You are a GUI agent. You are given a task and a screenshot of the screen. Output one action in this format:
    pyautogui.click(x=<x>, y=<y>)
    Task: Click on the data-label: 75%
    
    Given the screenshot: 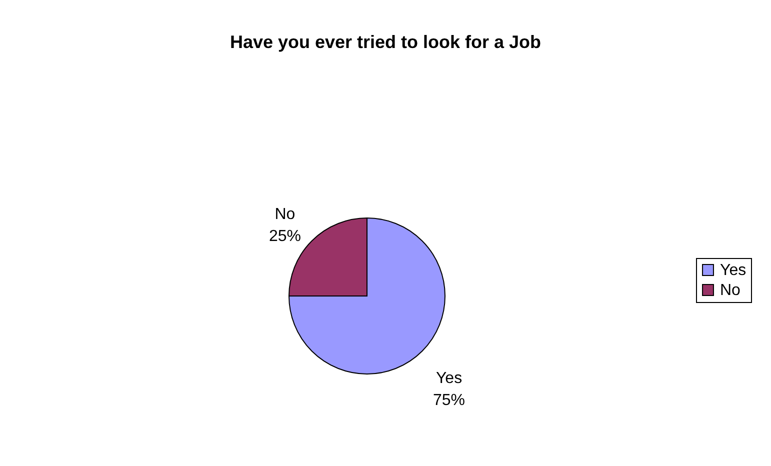 What is the action you would take?
    pyautogui.click(x=449, y=401)
    